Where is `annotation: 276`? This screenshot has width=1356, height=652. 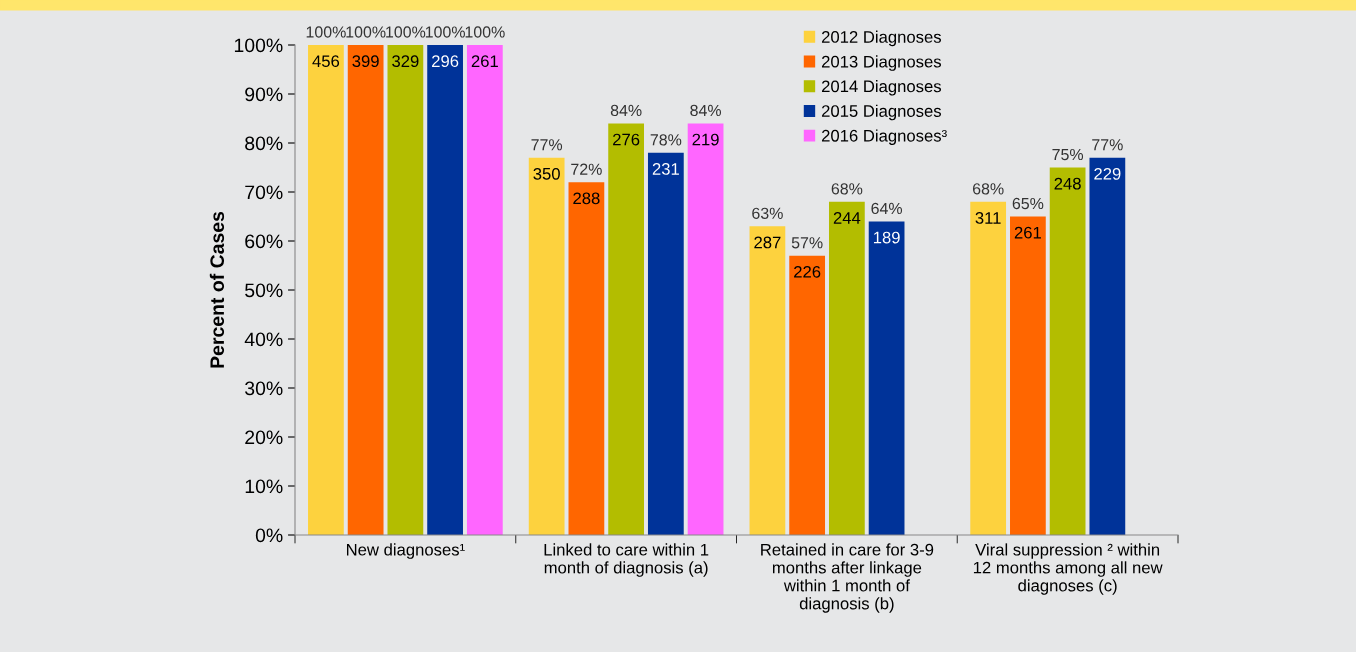
annotation: 276 is located at coordinates (626, 139).